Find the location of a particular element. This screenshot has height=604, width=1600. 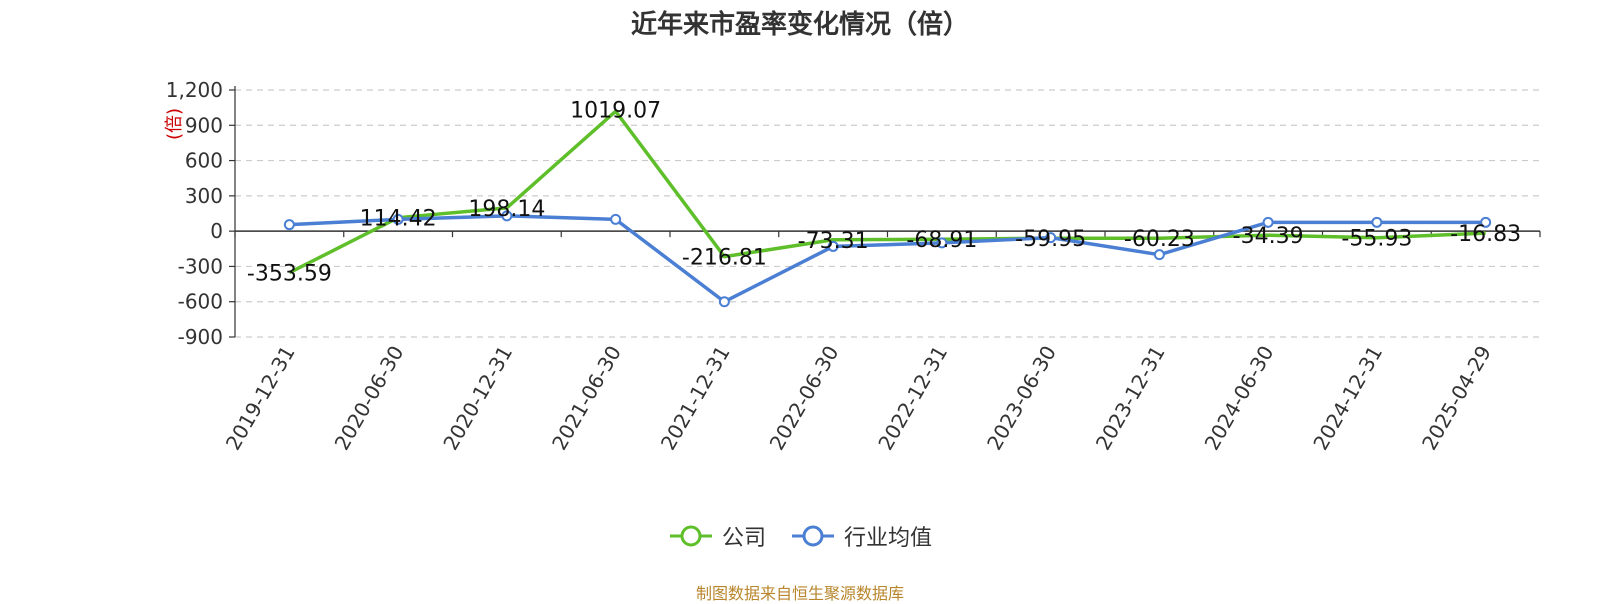

data-label-company: 198.14 is located at coordinates (506, 209).